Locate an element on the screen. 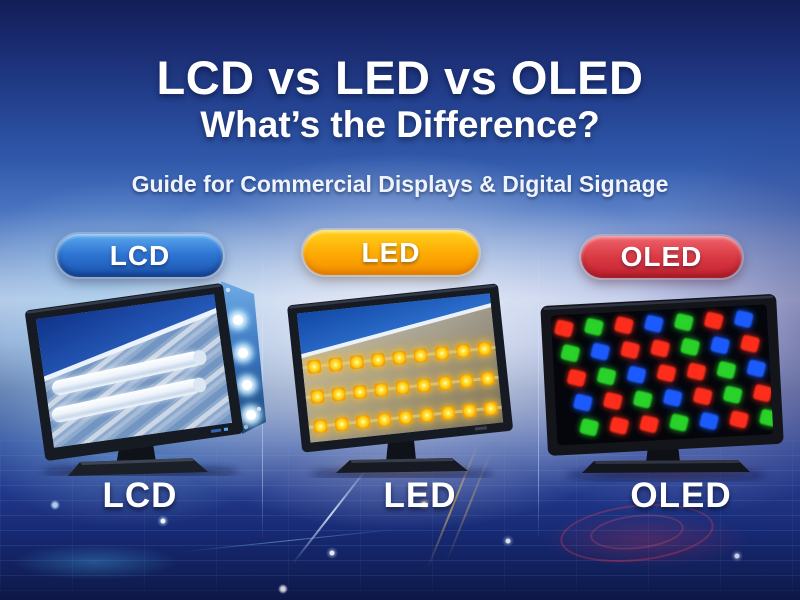 Image resolution: width=800 pixels, height=600 pixels. oled-caption: OLED is located at coordinates (681, 495).